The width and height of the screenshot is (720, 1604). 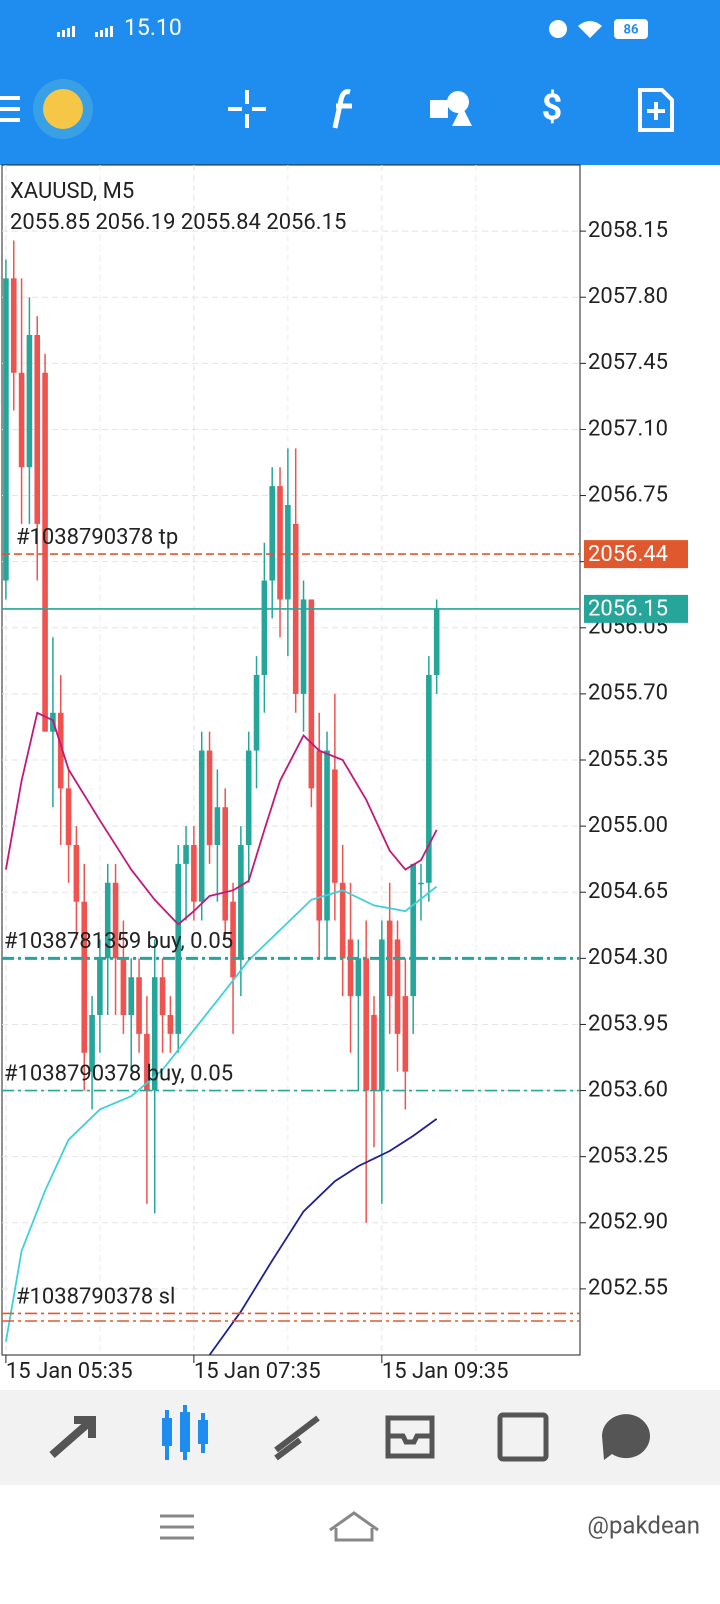 I want to click on price-tag: 2056.15, so click(x=628, y=609).